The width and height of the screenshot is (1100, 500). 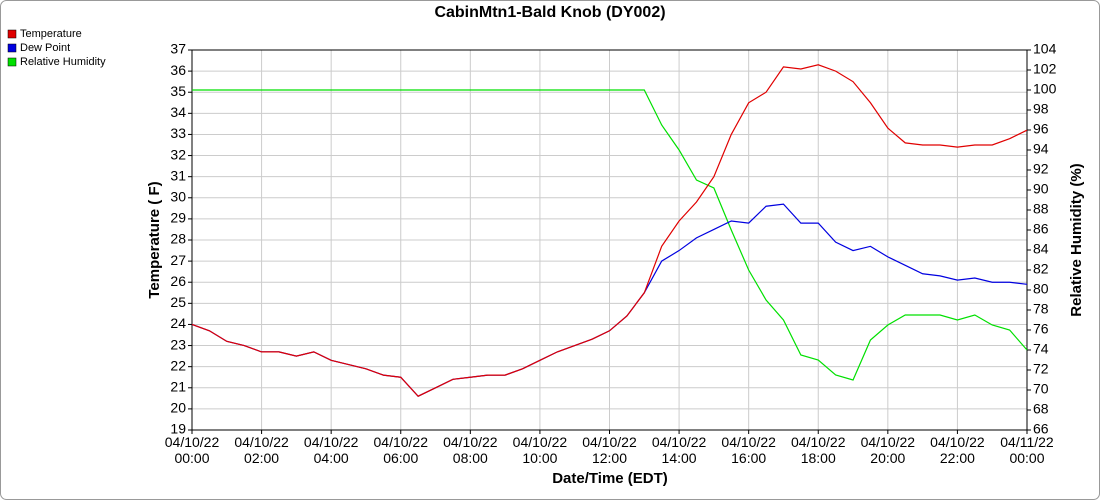 I want to click on chart-title: CabinMtn1-Bald Knob (DY002), so click(x=549, y=12).